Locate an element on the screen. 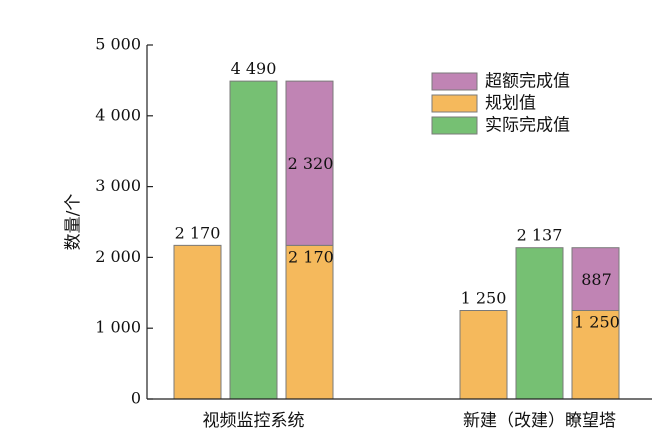 The image size is (668, 445). y-ticks-group: 0 1 000 2 000 3 000 4 000 5 000 is located at coordinates (124, 221).